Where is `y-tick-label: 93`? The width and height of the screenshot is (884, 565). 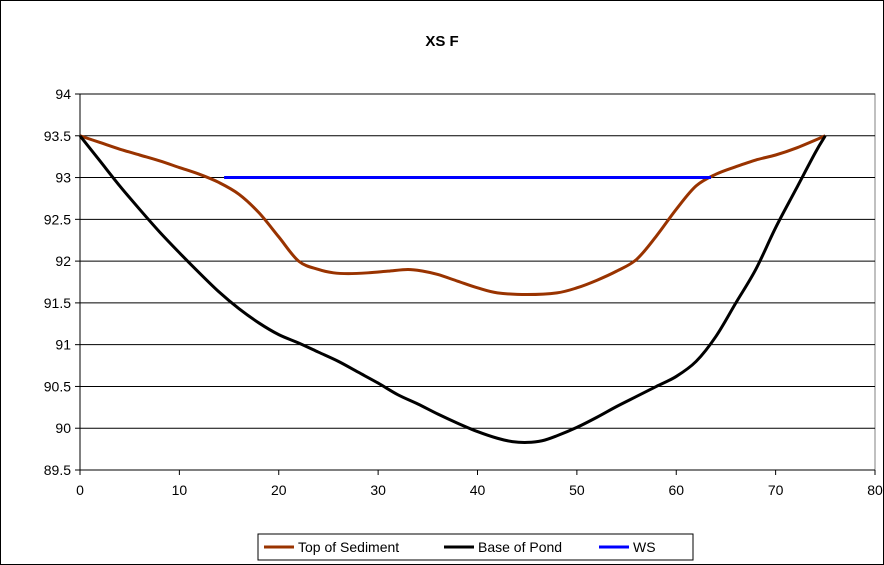 y-tick-label: 93 is located at coordinates (63, 178).